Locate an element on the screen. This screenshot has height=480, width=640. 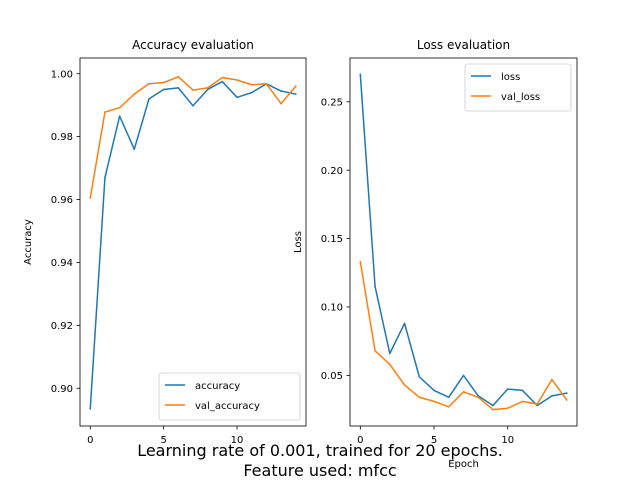
chart-title: Loss evaluation is located at coordinates (463, 45).